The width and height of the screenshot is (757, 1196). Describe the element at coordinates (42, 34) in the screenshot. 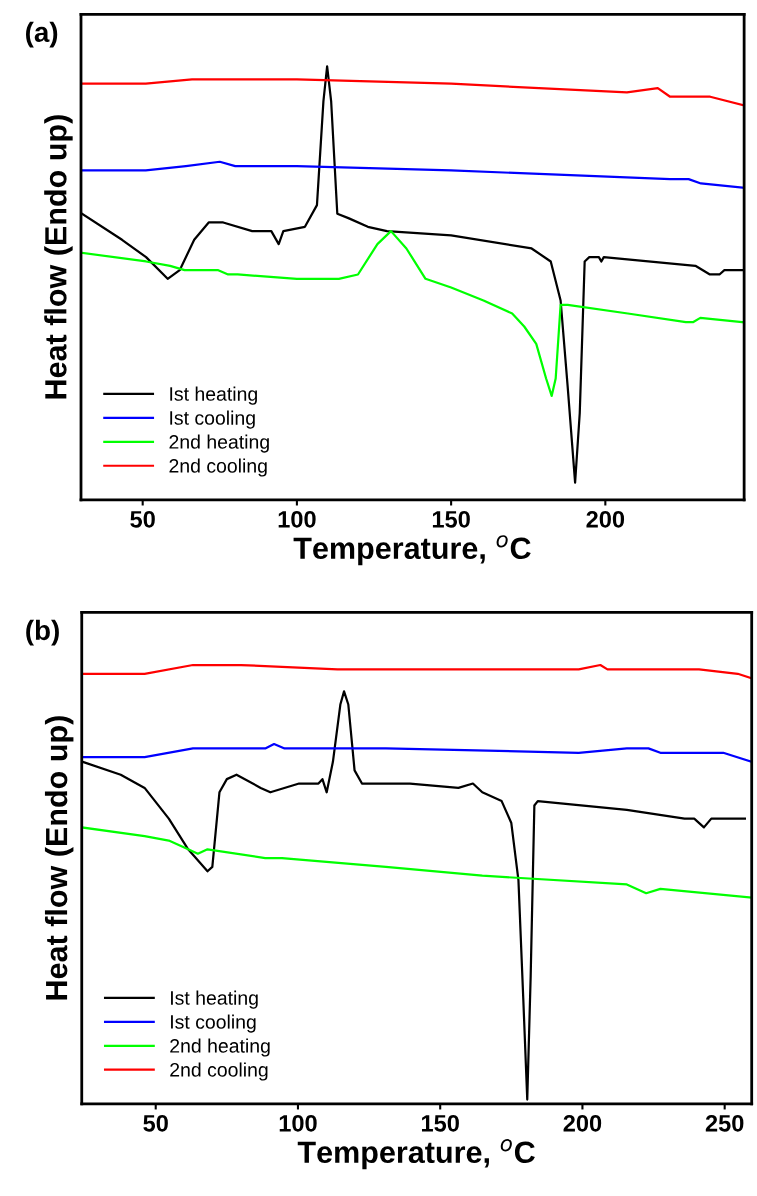

I see `text: (a)` at that location.